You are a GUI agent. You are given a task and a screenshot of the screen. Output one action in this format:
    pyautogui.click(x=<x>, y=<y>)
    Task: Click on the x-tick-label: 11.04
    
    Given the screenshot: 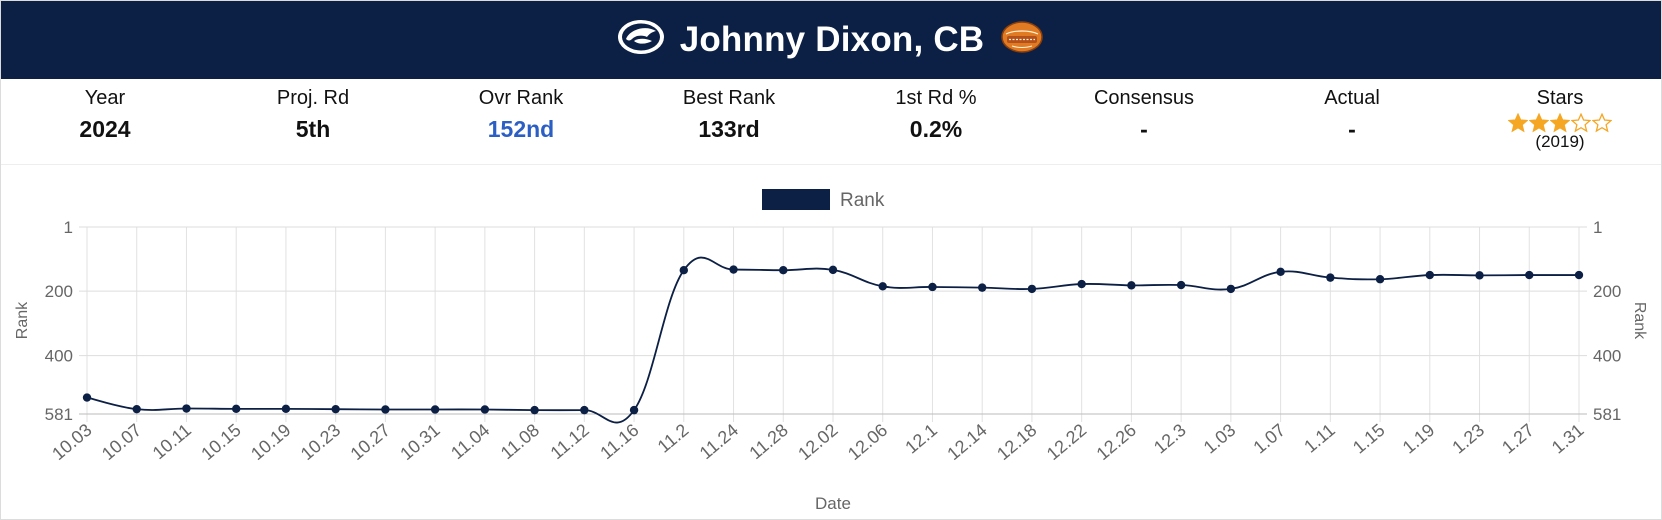 What is the action you would take?
    pyautogui.click(x=470, y=441)
    